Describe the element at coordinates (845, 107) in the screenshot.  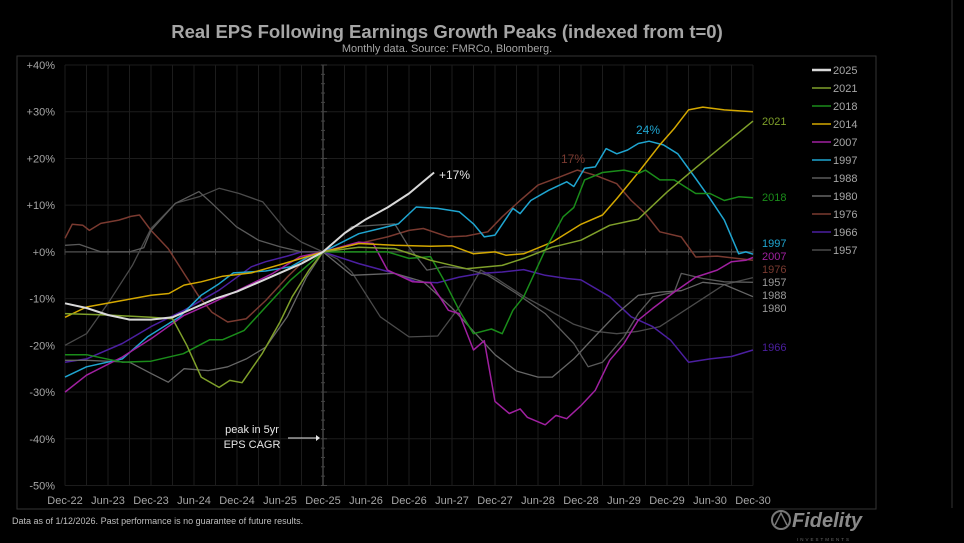
I see `legend-label: 2018` at that location.